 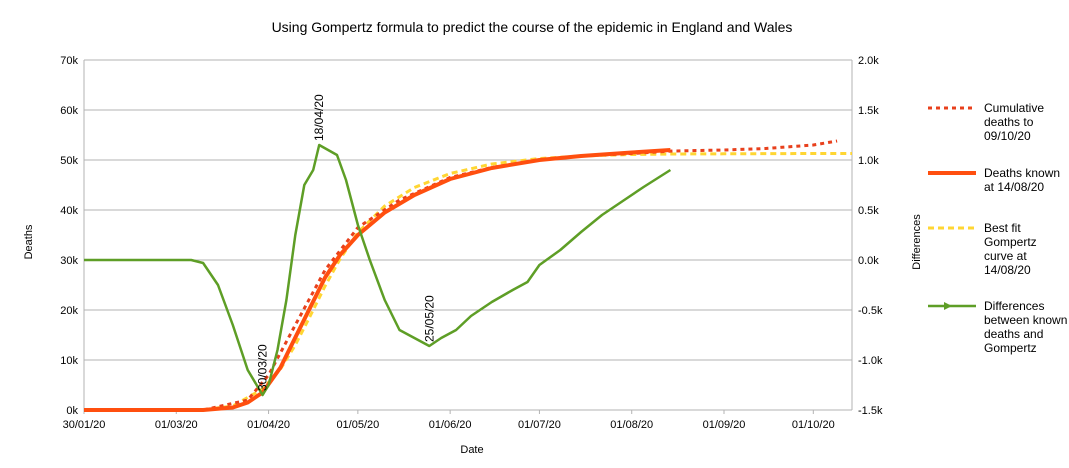 What do you see at coordinates (1010, 249) in the screenshot?
I see `legend-label-2: Best fit Gompertz curve at 14/08/20` at bounding box center [1010, 249].